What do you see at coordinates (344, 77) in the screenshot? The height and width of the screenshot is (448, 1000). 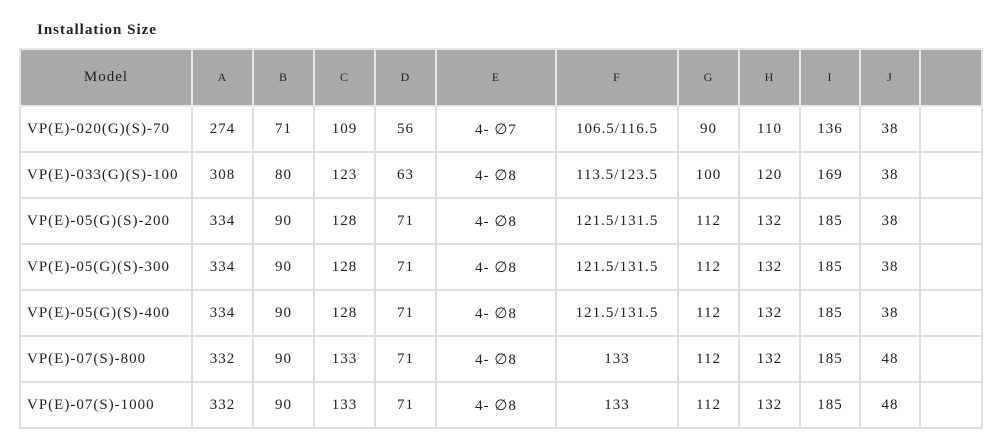 I see `header-cell: C` at bounding box center [344, 77].